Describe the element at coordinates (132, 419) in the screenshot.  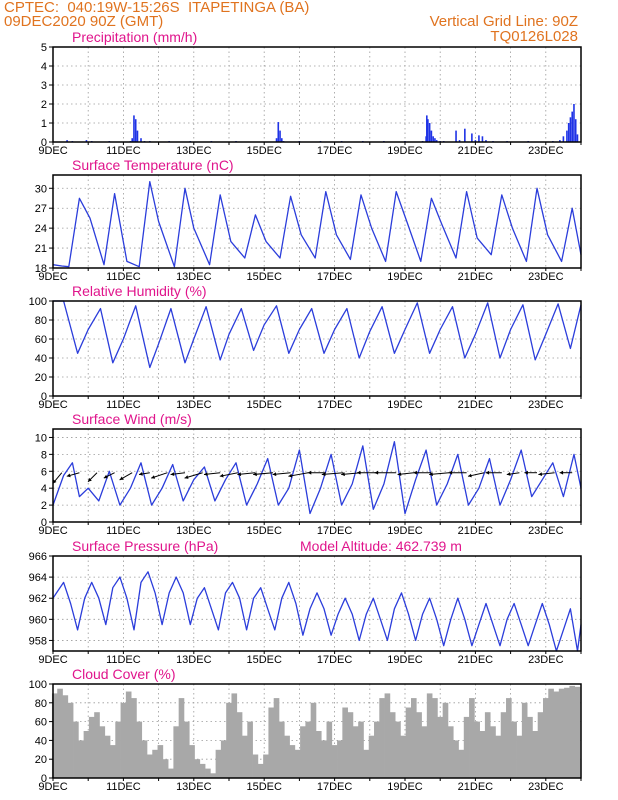
I see `surface-wind-title: Surface Wind (m/s)` at that location.